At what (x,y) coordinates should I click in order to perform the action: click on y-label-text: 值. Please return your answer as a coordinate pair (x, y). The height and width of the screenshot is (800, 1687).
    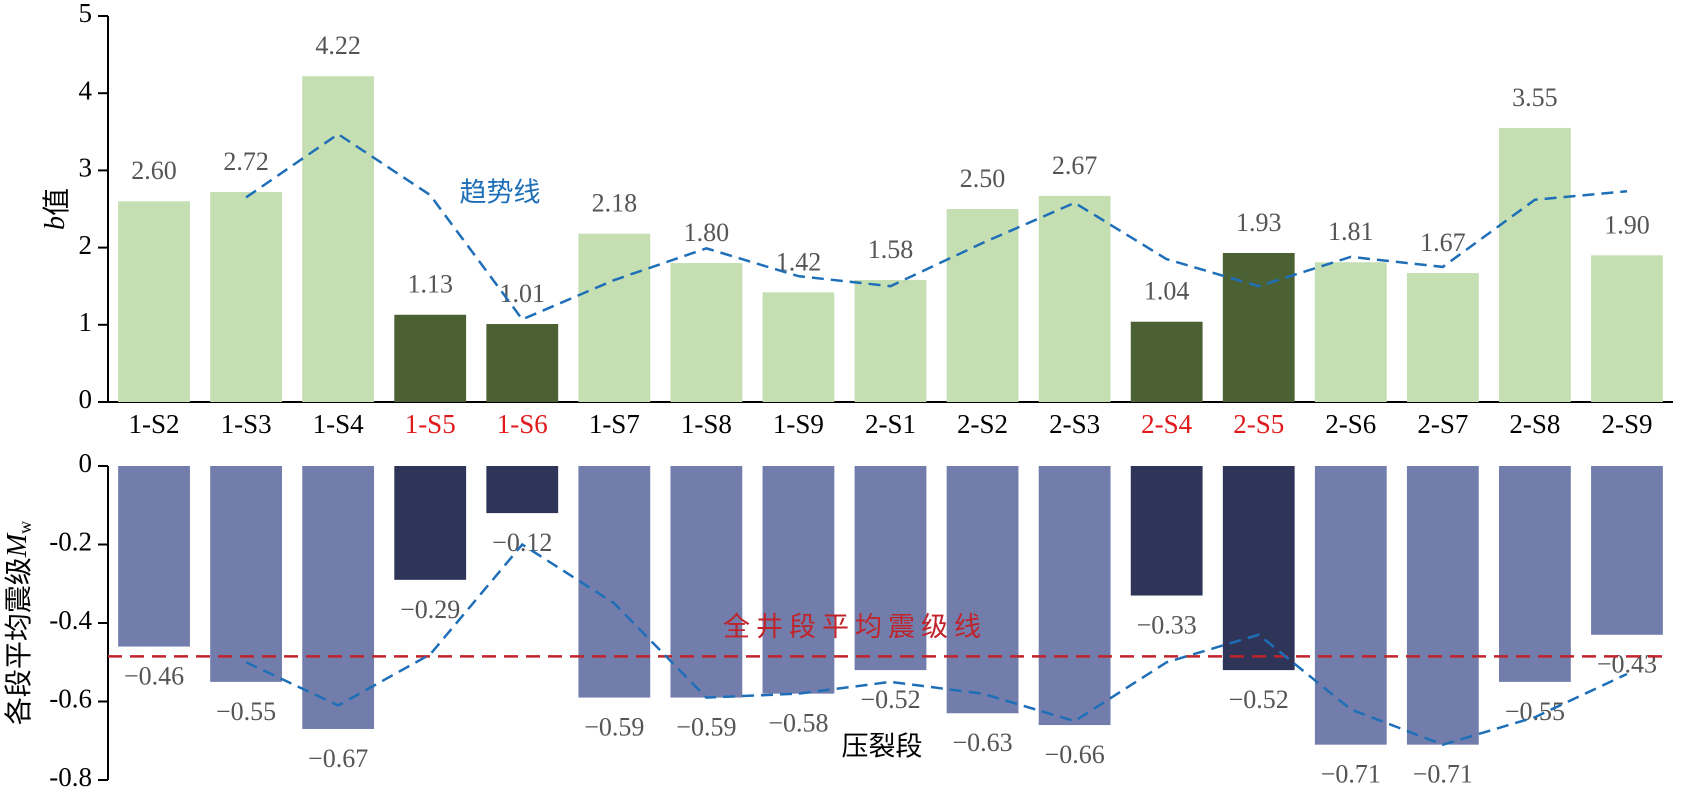
    Looking at the image, I should click on (56, 202).